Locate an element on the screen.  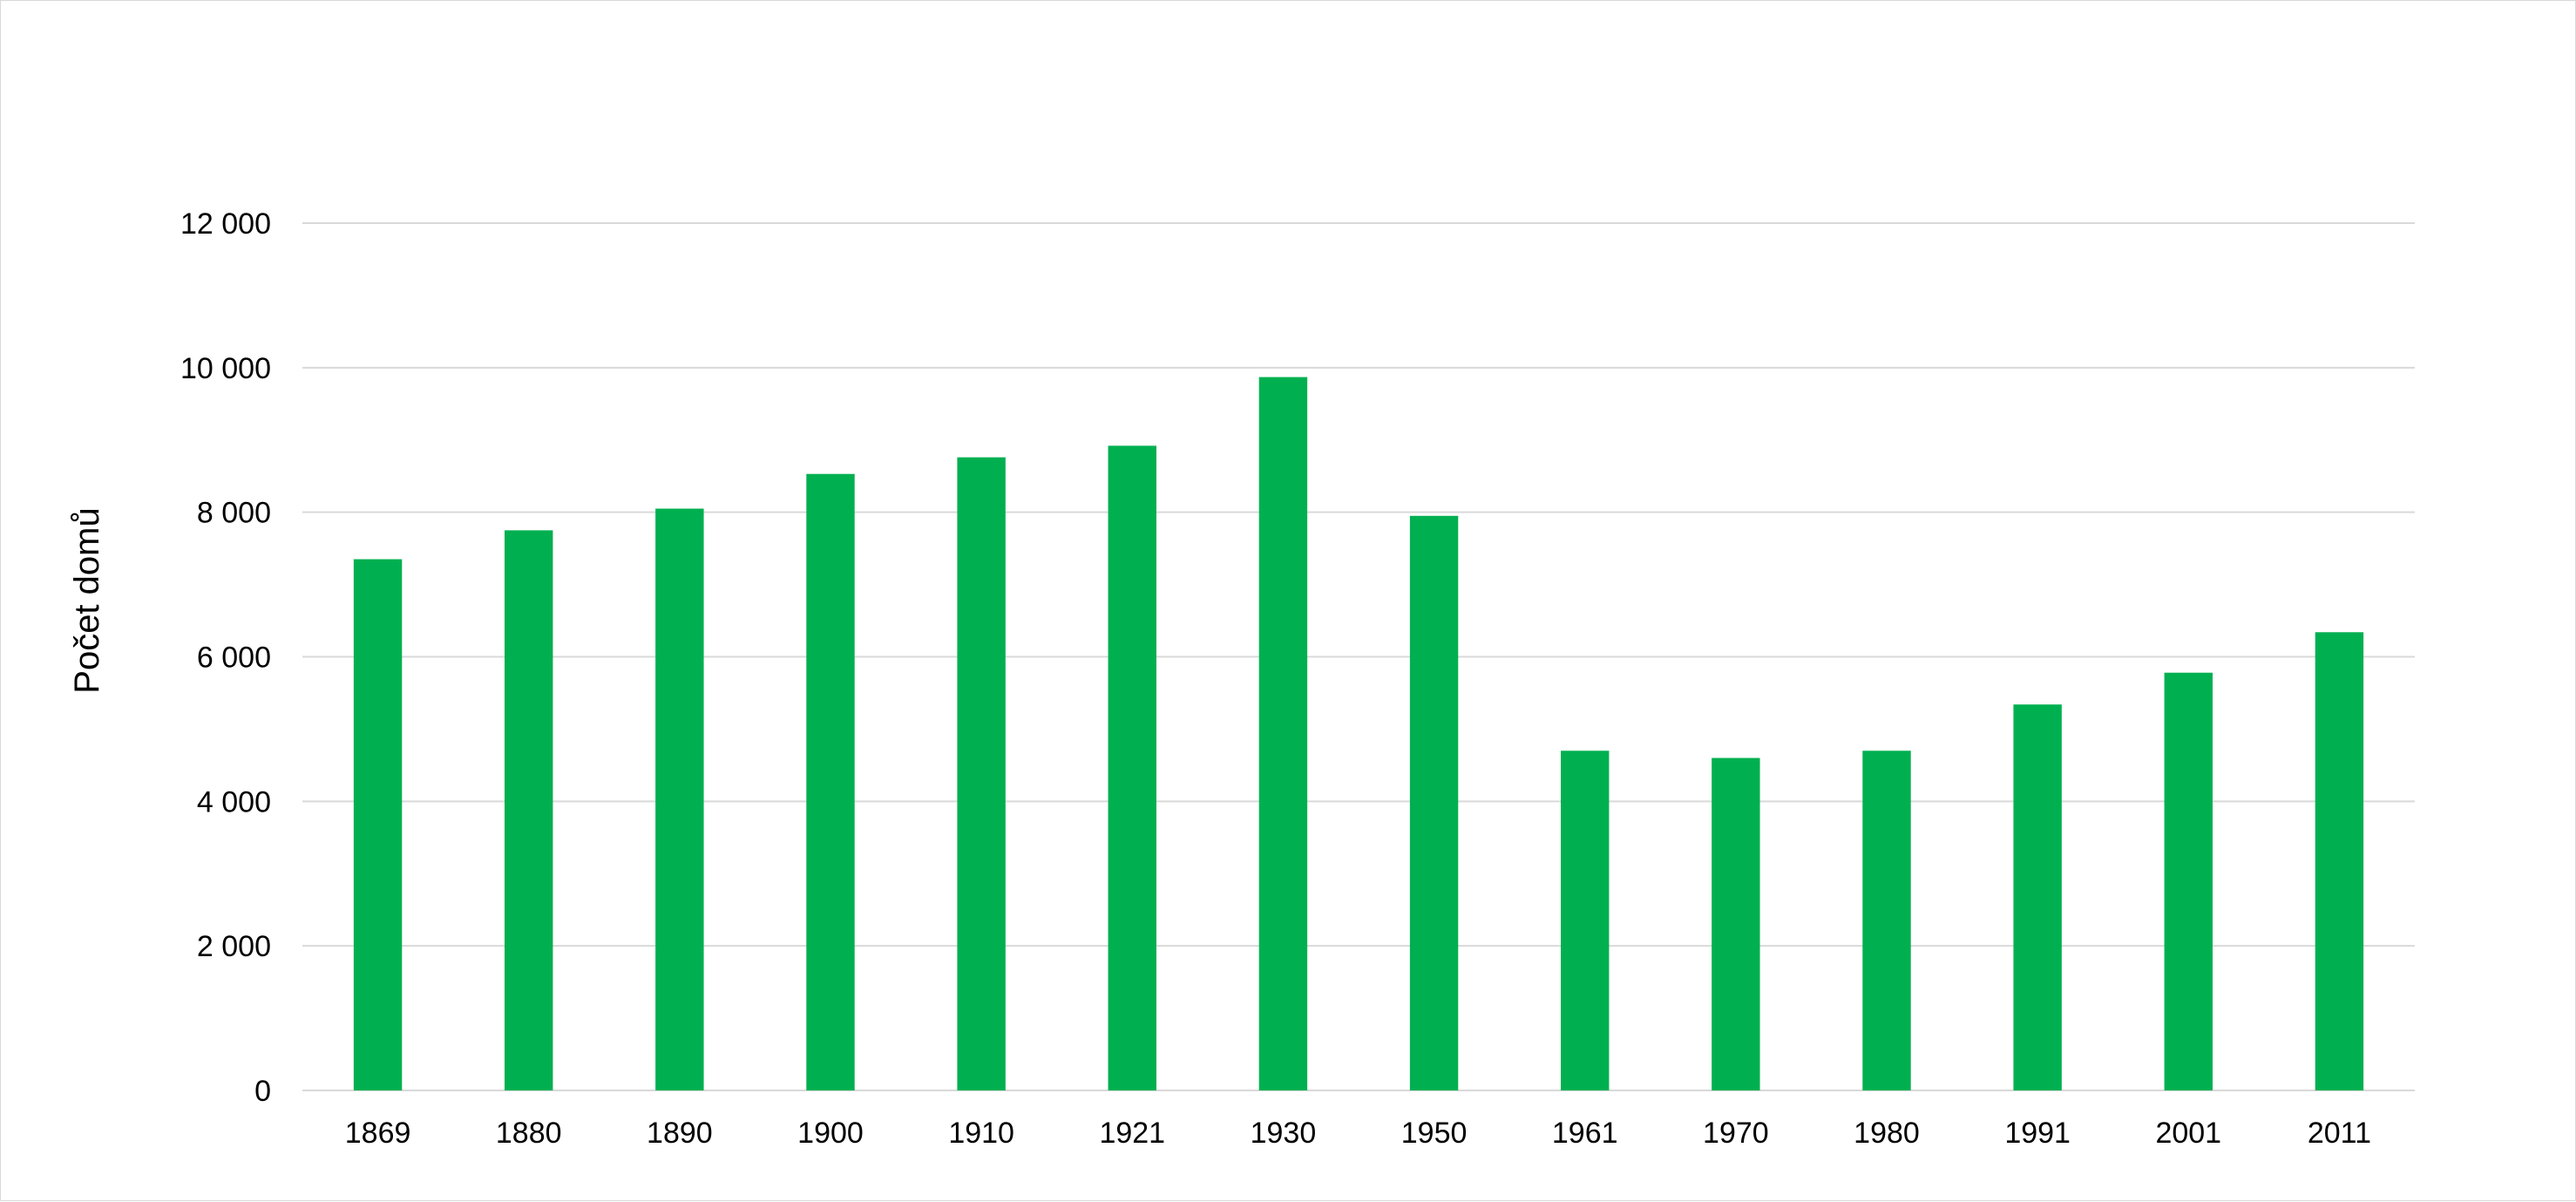
y-tick-label: 0 is located at coordinates (263, 1091).